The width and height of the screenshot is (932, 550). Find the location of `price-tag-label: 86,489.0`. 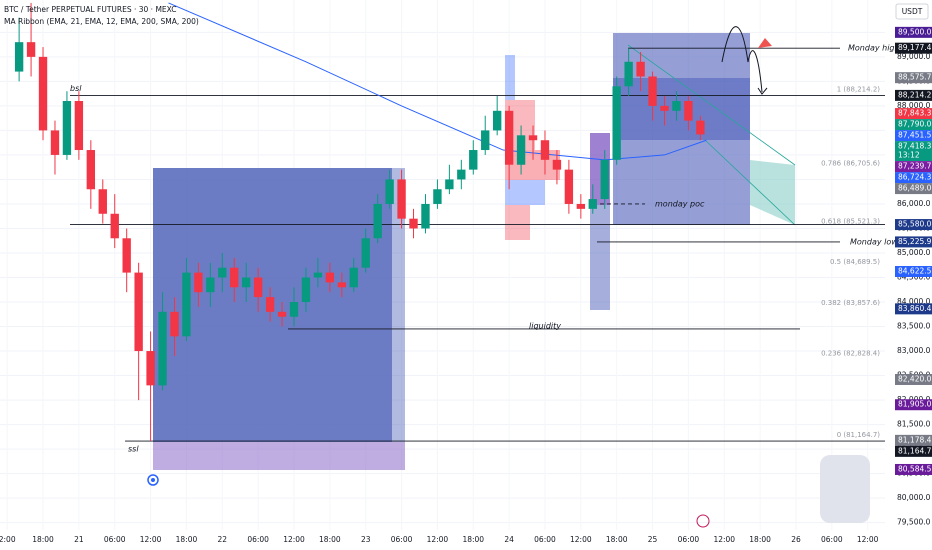

price-tag-label: 86,489.0 is located at coordinates (915, 188).